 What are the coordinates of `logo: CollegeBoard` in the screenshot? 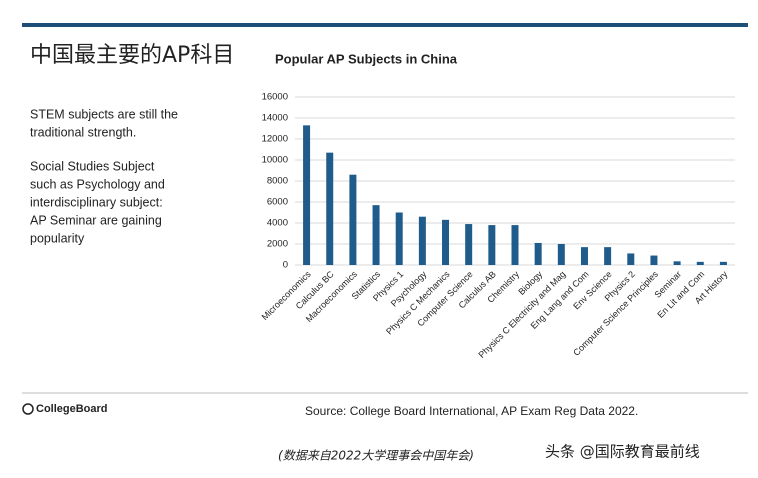 It's located at (72, 409).